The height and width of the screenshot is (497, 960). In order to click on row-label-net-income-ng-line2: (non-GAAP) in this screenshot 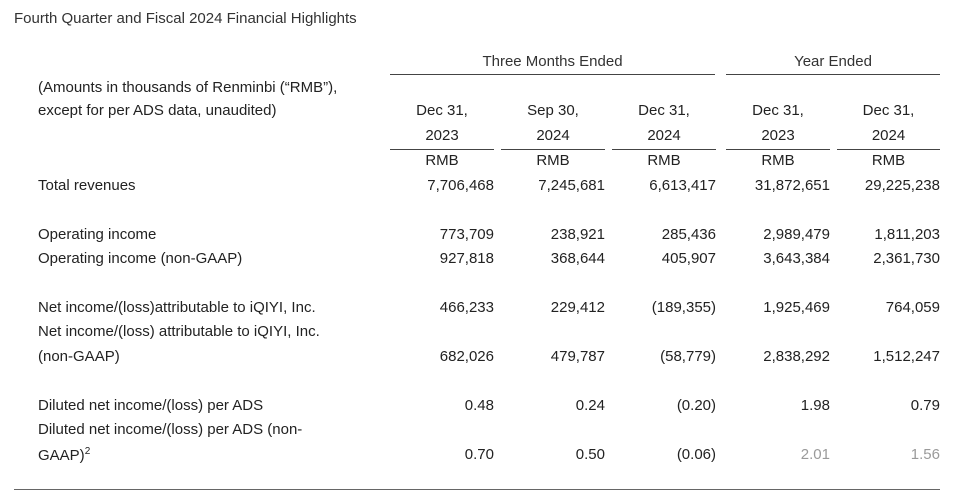, I will do `click(79, 356)`.